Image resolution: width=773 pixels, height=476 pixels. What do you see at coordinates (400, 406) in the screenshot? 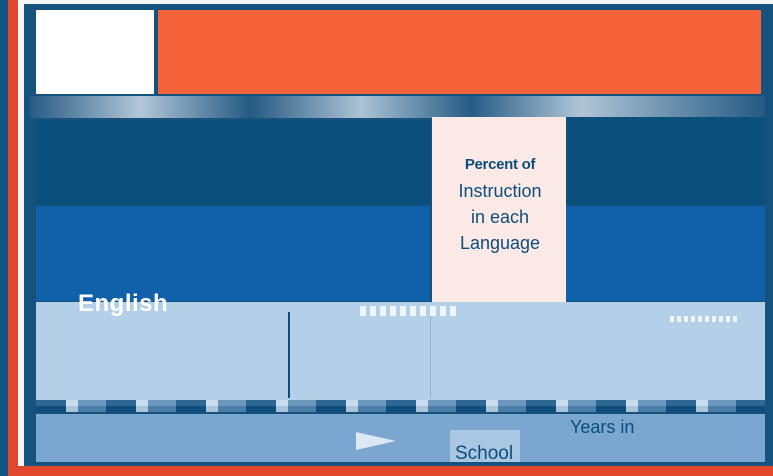
I see `render-artifact-strip-lower` at bounding box center [400, 406].